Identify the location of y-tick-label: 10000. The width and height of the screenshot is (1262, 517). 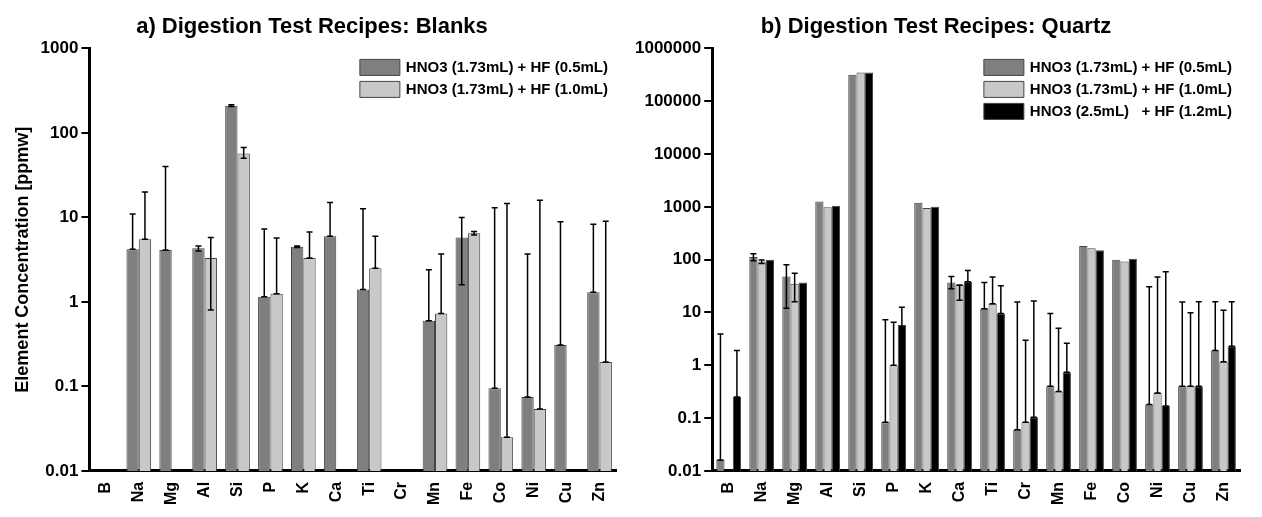
(677, 153).